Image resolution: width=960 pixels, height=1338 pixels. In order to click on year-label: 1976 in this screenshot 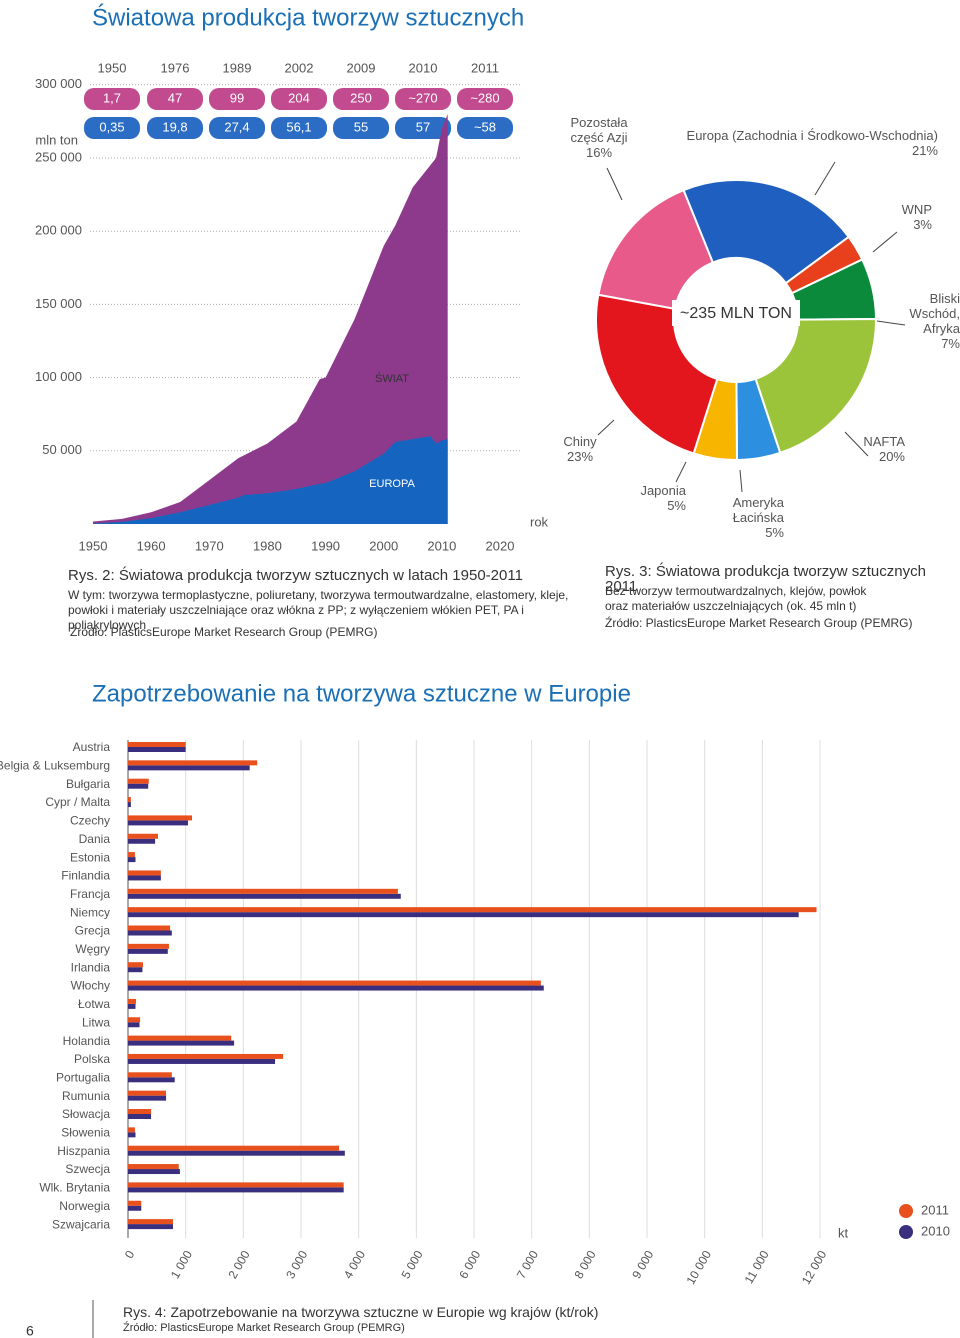, I will do `click(175, 67)`.